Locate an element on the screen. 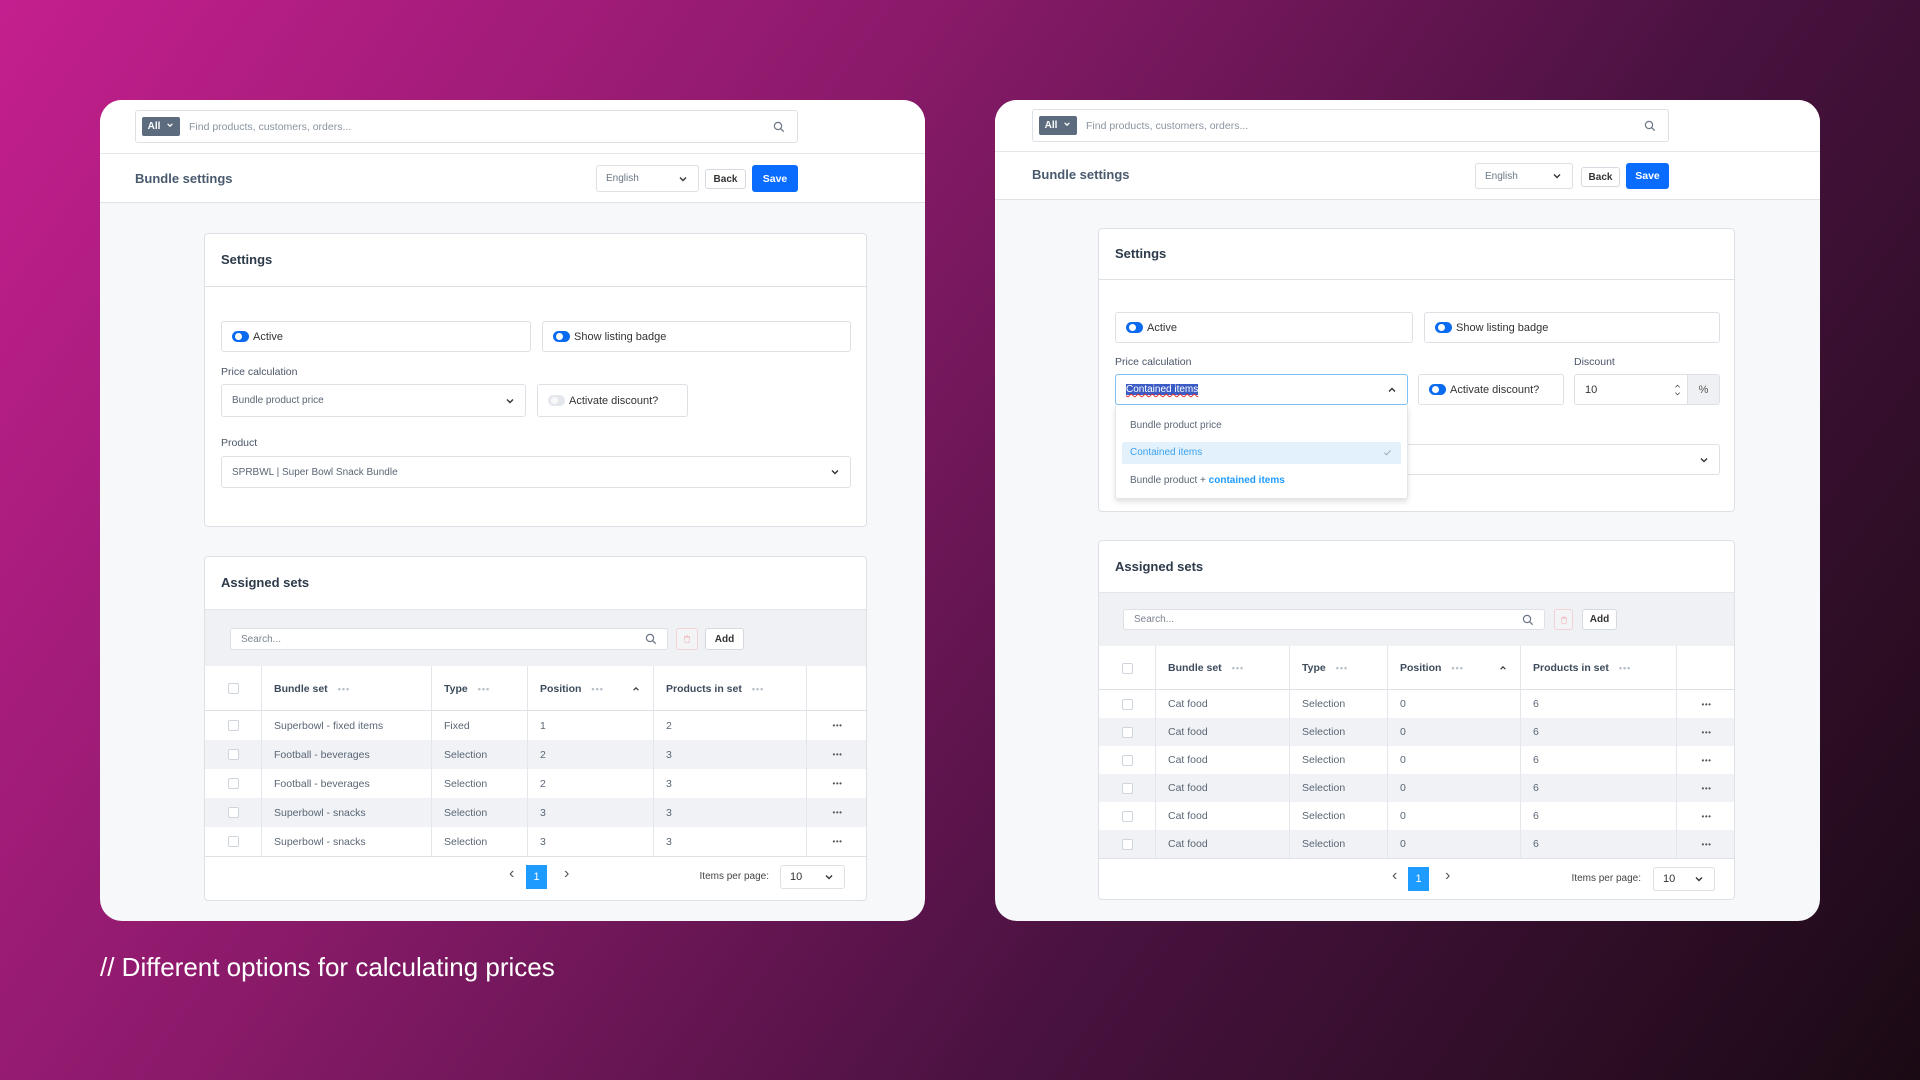  price-calculation-select: Contained items is located at coordinates (1261, 389).